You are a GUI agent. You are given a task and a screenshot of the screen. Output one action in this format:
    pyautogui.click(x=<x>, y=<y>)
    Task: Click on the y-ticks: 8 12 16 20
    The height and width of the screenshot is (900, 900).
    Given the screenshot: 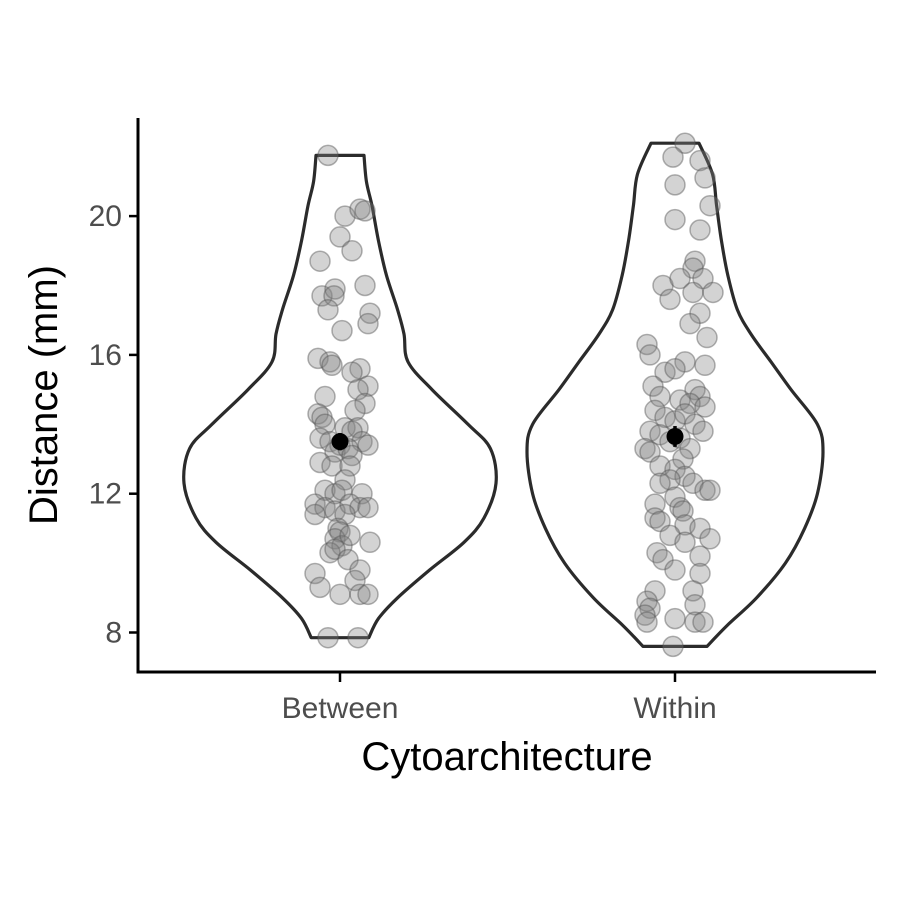 What is the action you would take?
    pyautogui.click(x=113, y=425)
    